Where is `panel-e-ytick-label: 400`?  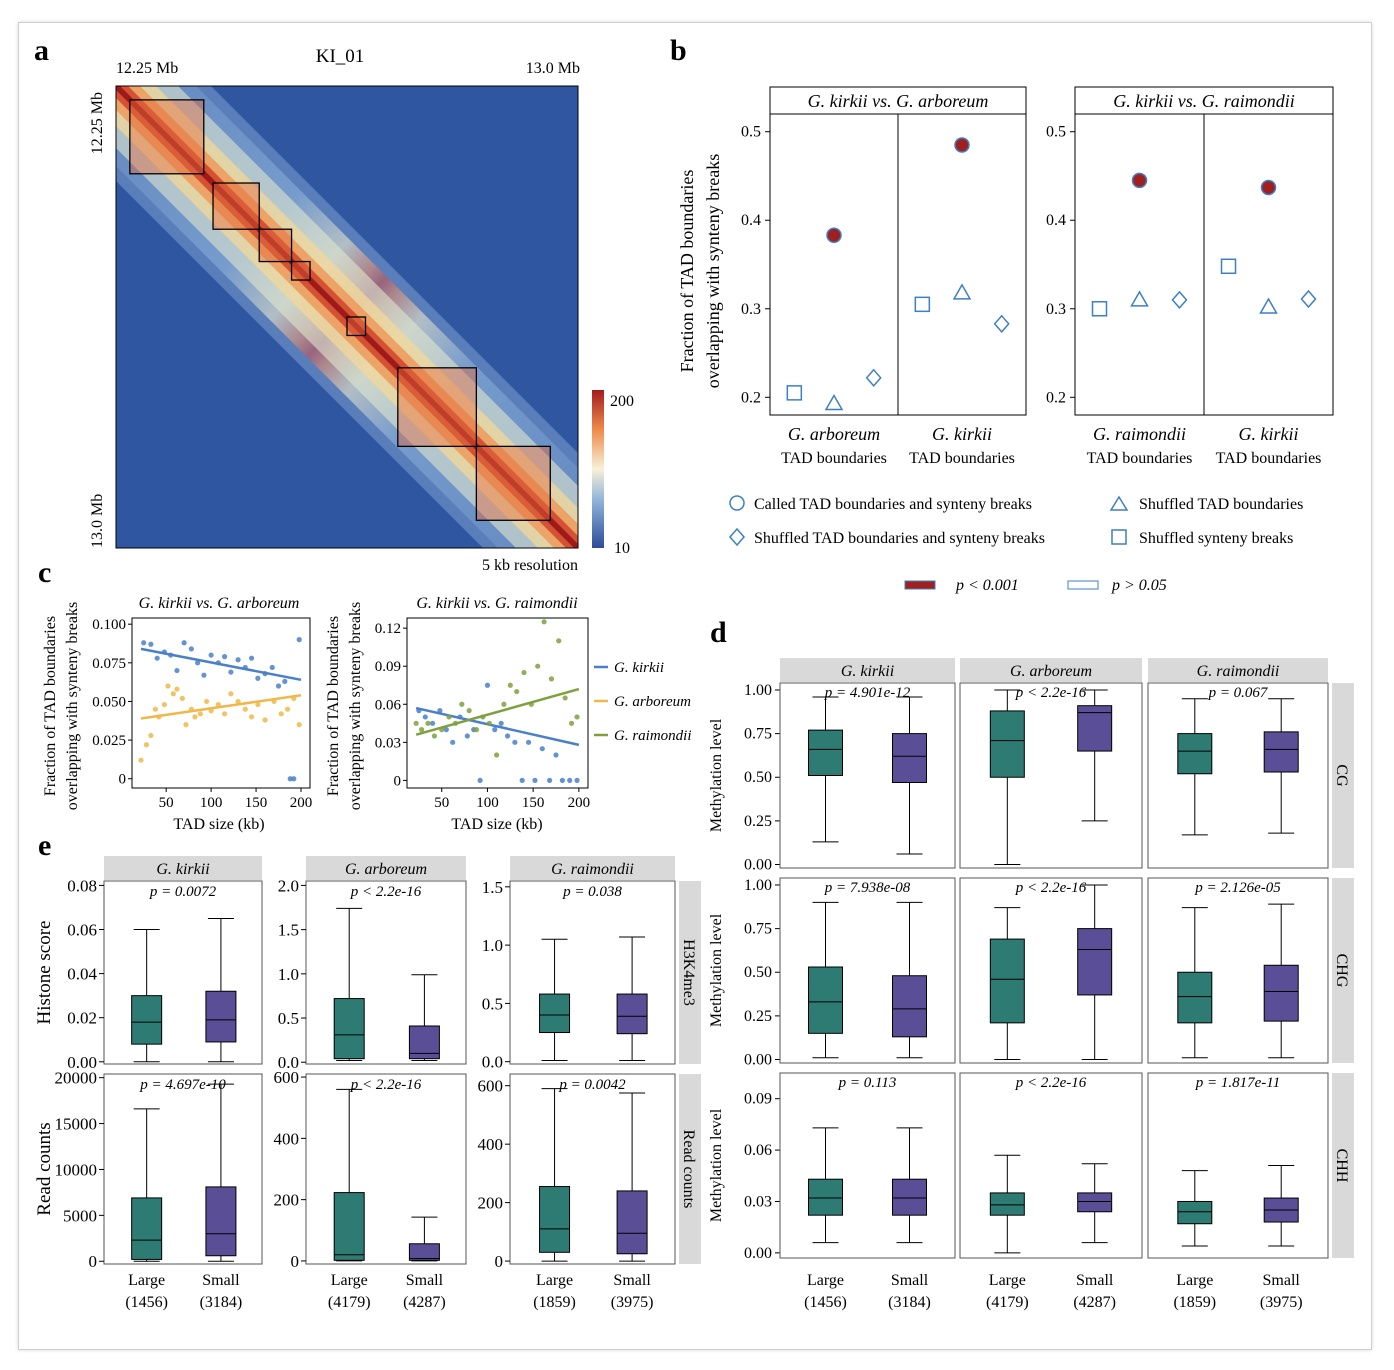 panel-e-ytick-label: 400 is located at coordinates (491, 1144).